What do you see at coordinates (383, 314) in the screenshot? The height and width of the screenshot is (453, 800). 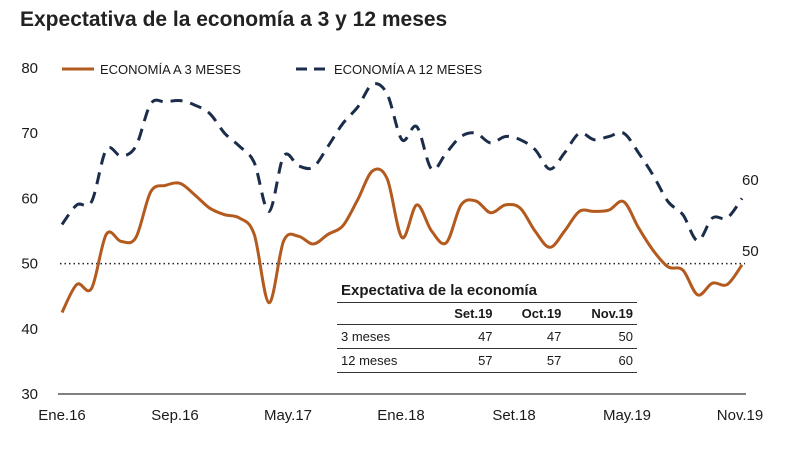 I see `table-header-cell` at bounding box center [383, 314].